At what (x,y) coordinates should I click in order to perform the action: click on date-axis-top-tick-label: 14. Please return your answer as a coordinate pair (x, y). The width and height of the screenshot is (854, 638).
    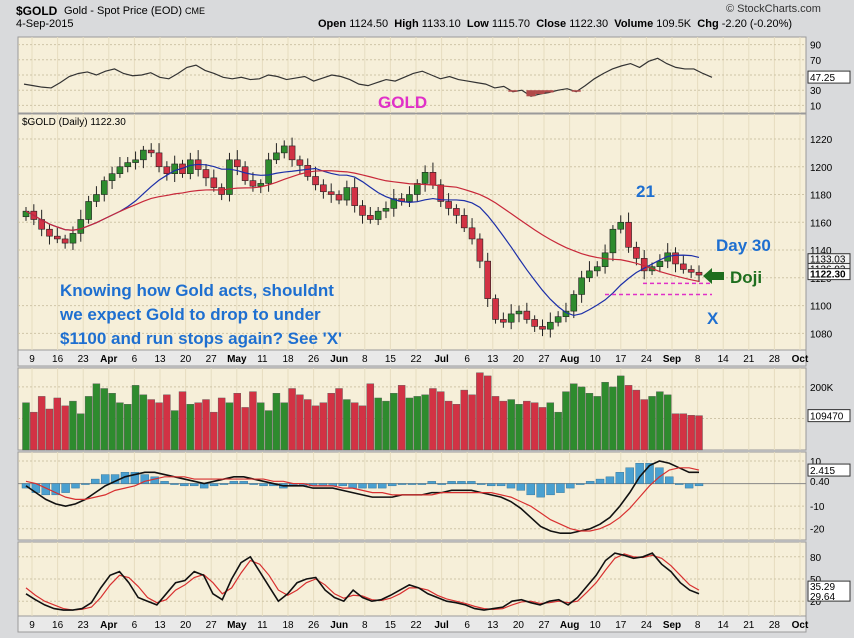
    Looking at the image, I should click on (724, 359).